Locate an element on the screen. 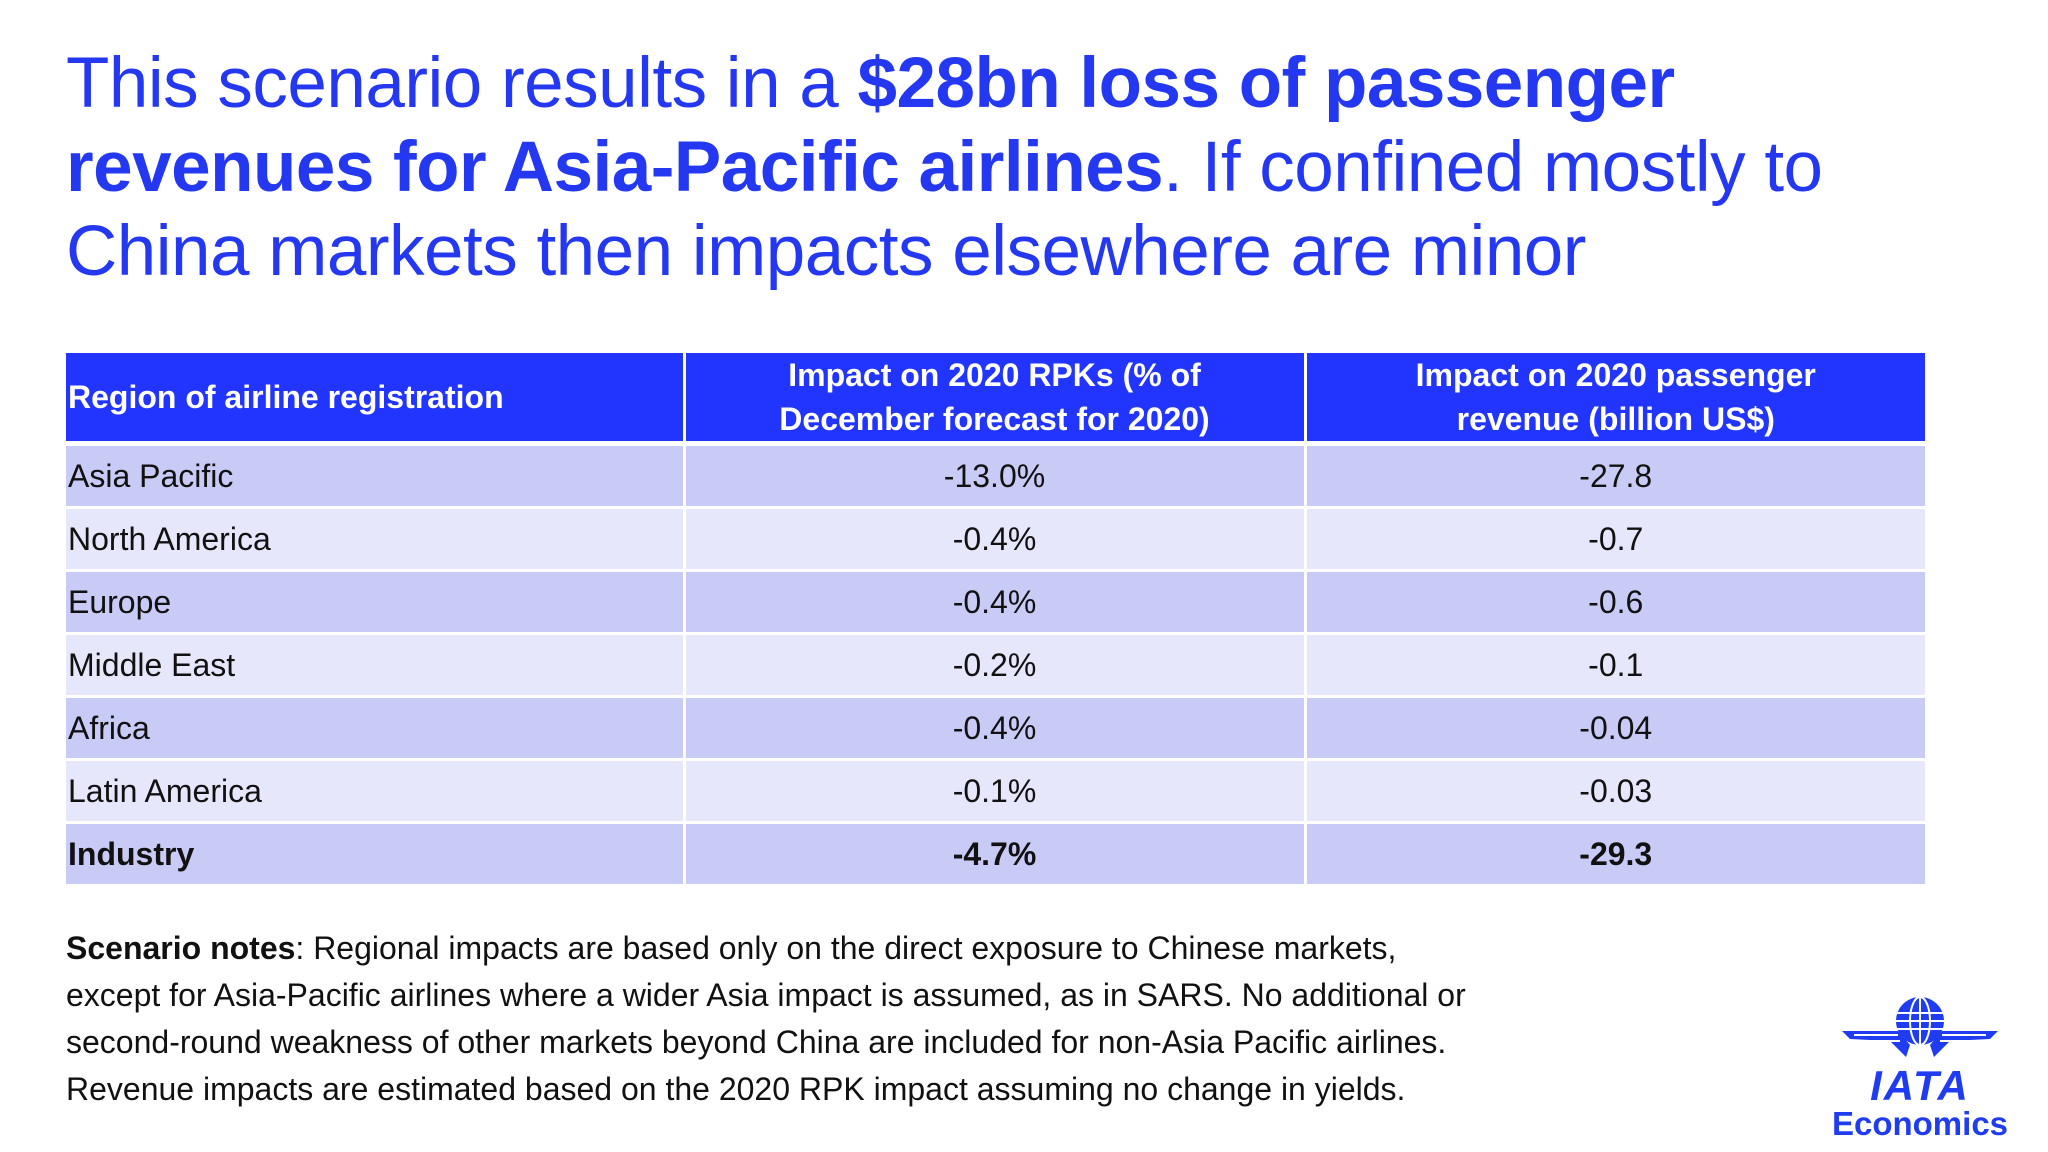 The width and height of the screenshot is (2048, 1152). header-revenue-line: revenue (billion US$) is located at coordinates (1615, 419).